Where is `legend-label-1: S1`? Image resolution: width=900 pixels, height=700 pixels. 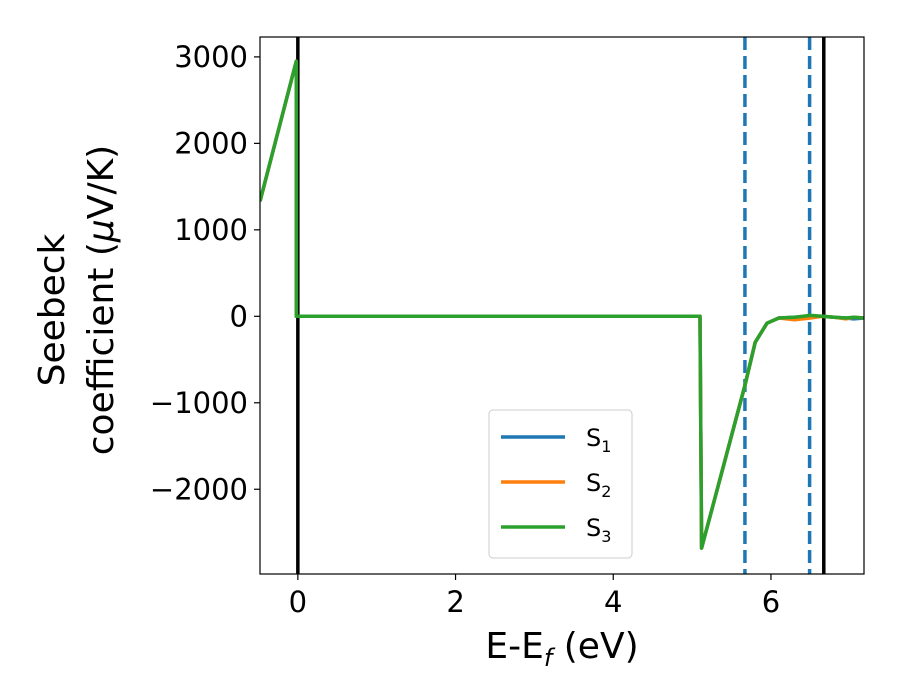
legend-label-1: S1 is located at coordinates (598, 440).